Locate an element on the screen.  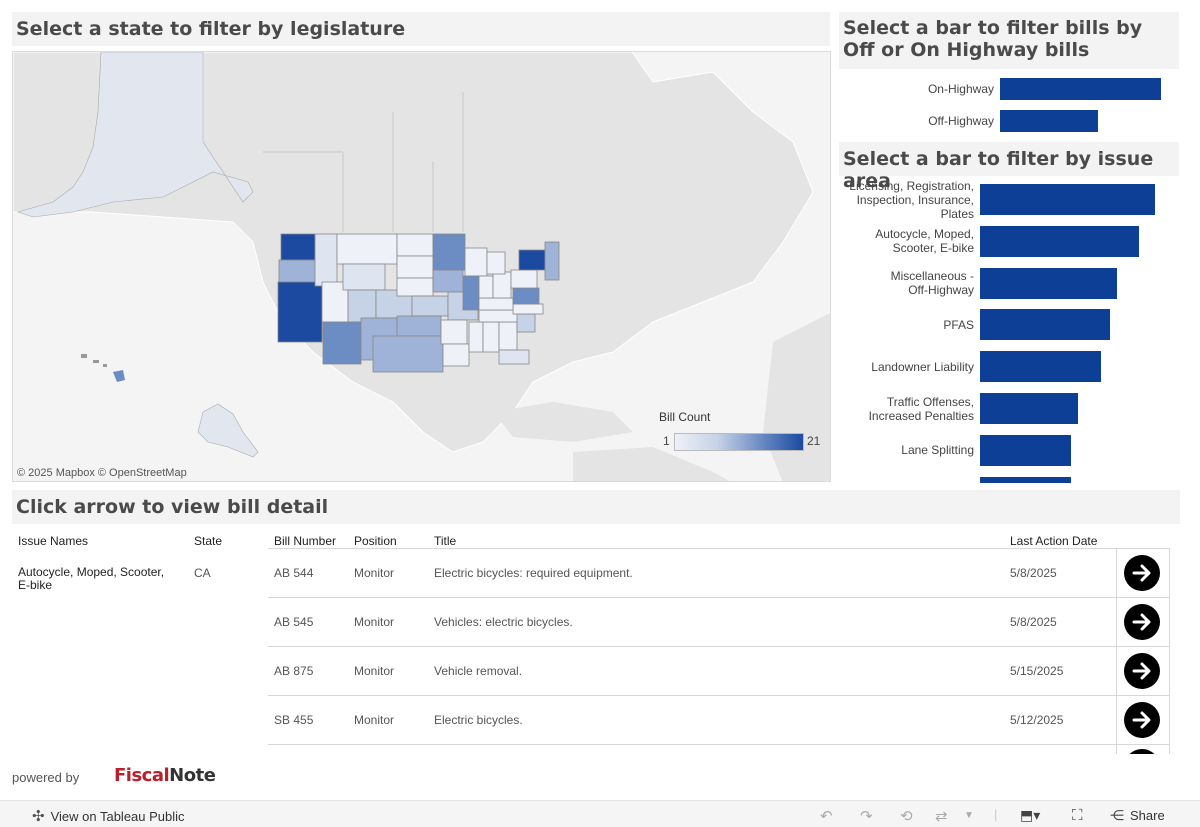
state-ar is located at coordinates (454, 332).